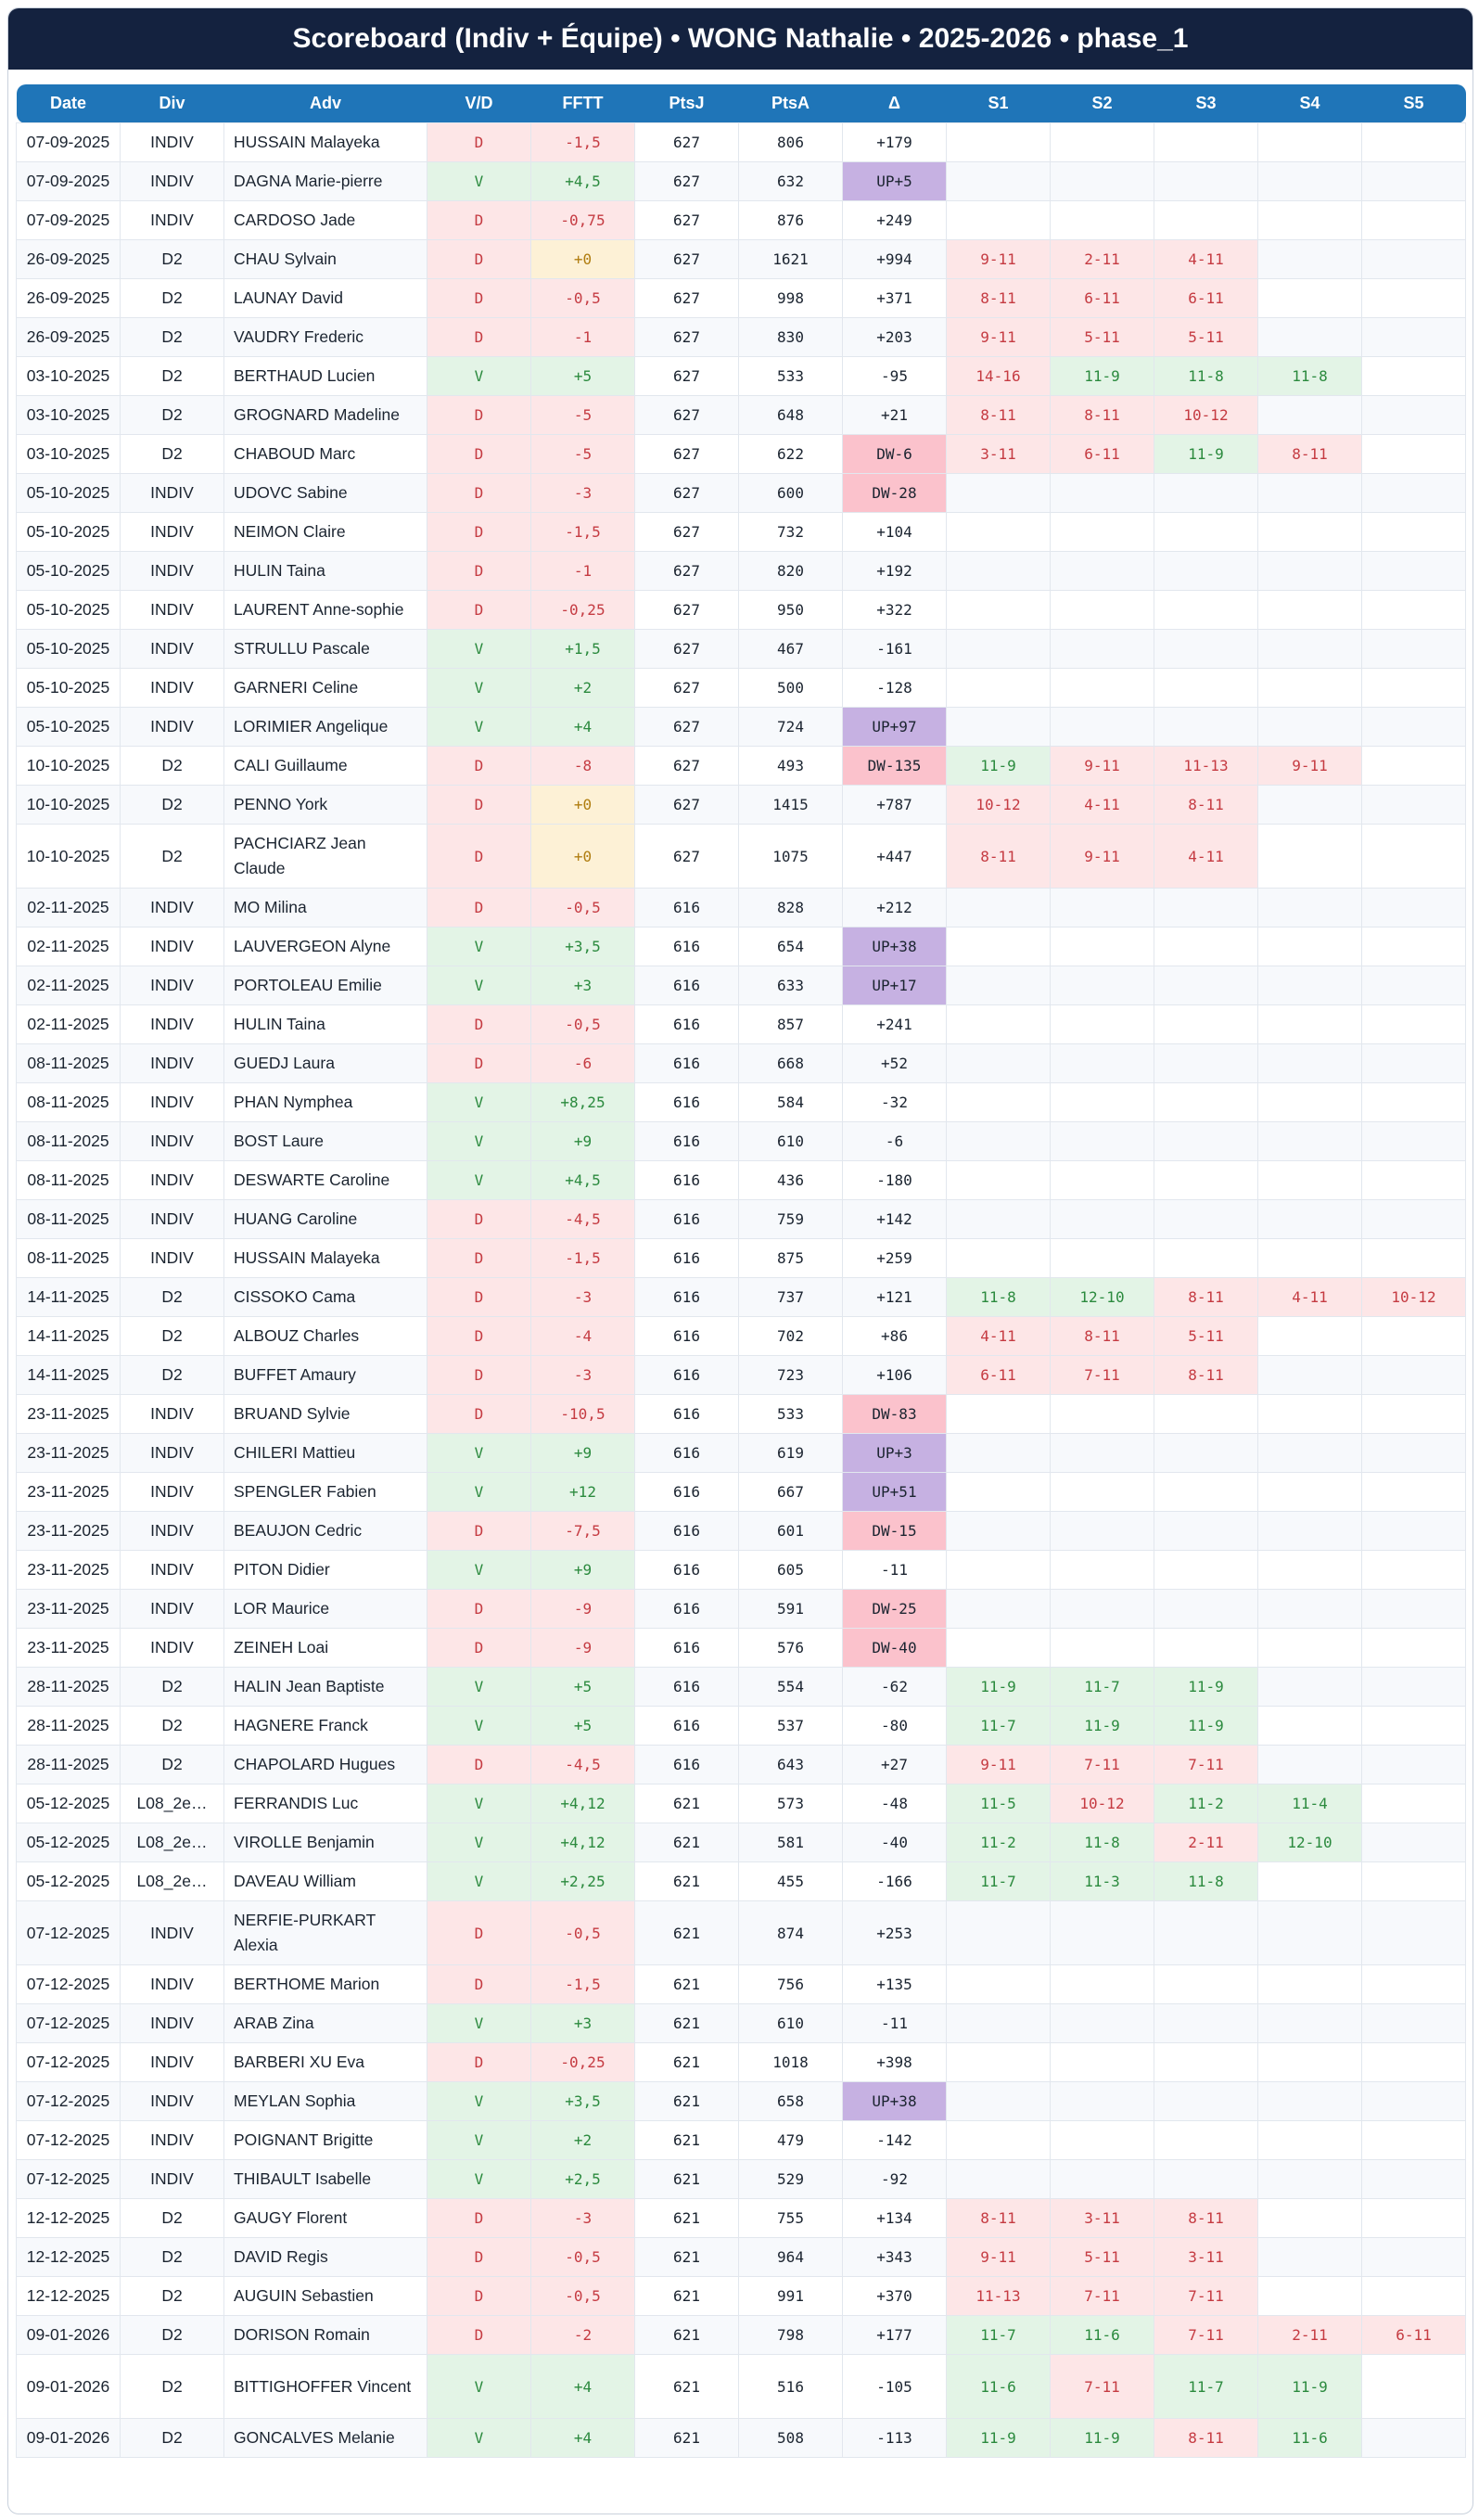  I want to click on column-header-s2: S2, so click(1102, 103).